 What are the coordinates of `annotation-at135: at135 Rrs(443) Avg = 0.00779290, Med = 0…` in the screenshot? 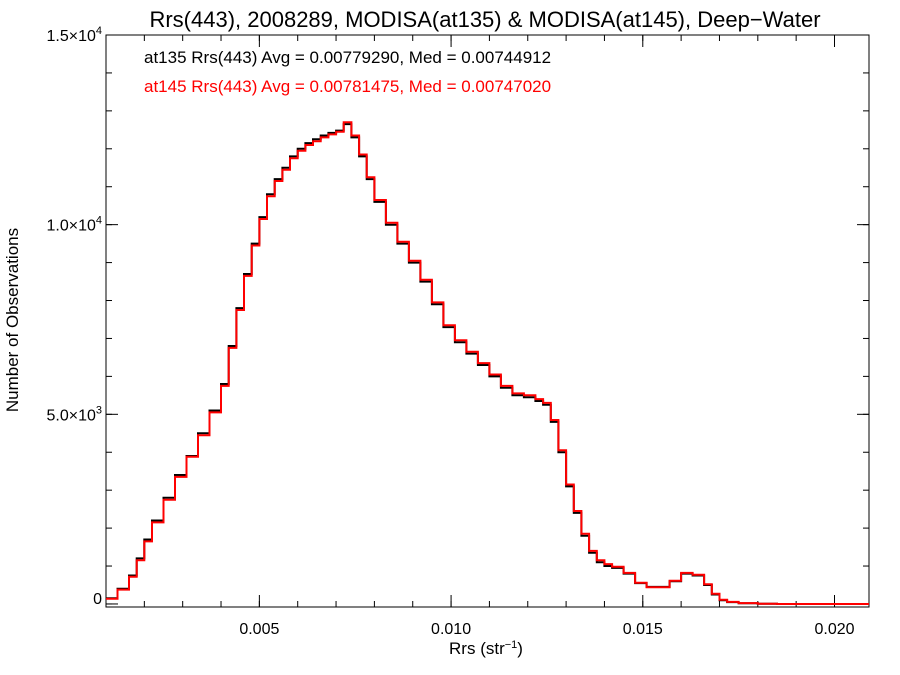 It's located at (347, 57).